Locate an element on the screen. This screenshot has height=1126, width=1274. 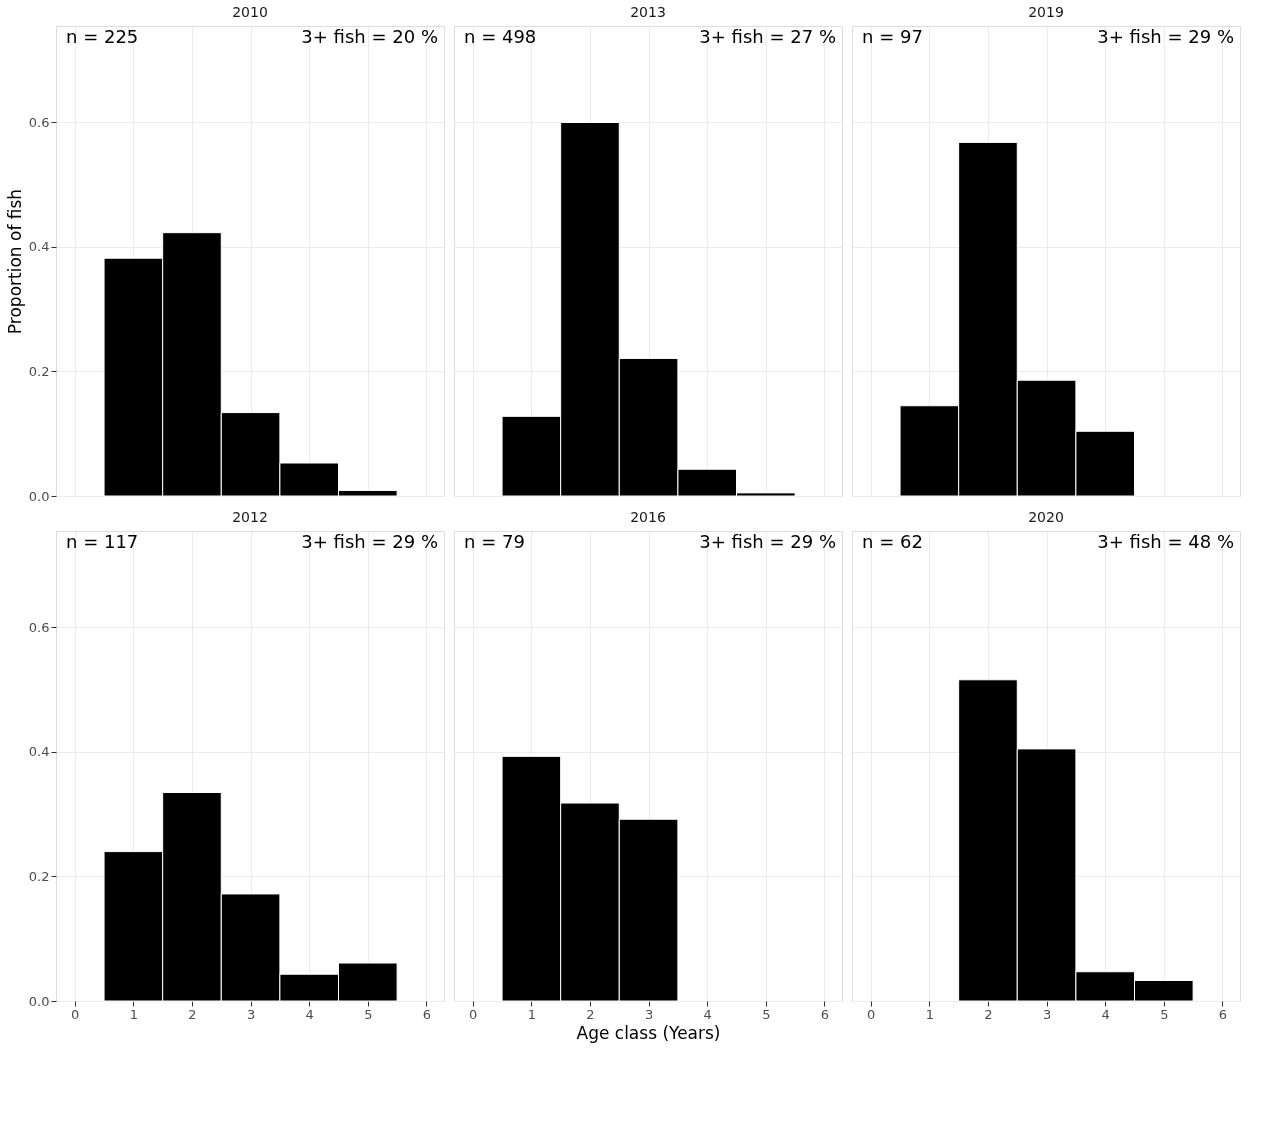
y-axis-title: Proportion of fish is located at coordinates (14, 261).